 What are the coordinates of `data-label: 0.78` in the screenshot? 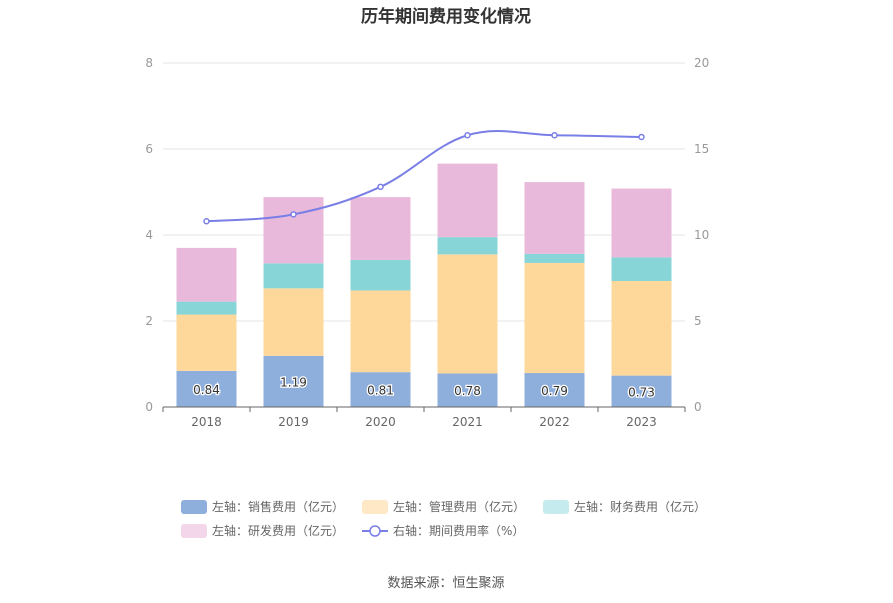 It's located at (467, 391).